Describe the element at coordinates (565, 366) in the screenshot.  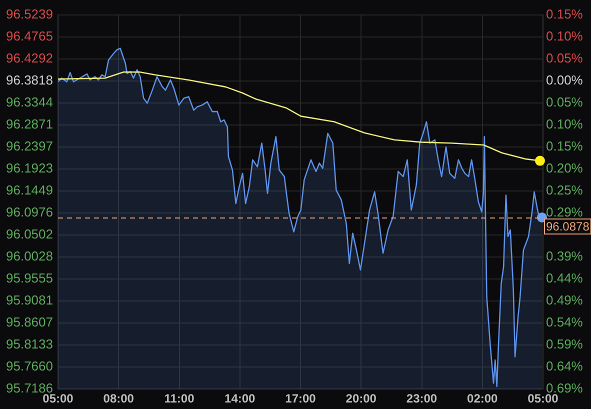
I see `y2-tick-label: 0.64%` at that location.